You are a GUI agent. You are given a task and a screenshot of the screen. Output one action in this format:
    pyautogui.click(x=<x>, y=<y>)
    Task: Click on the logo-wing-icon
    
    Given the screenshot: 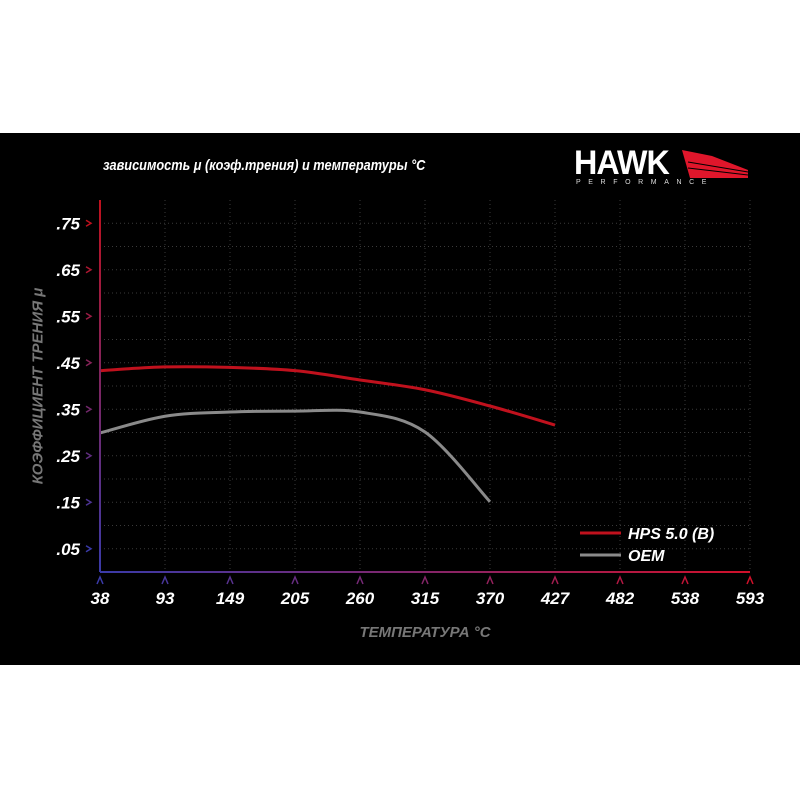 What is the action you would take?
    pyautogui.click(x=715, y=164)
    